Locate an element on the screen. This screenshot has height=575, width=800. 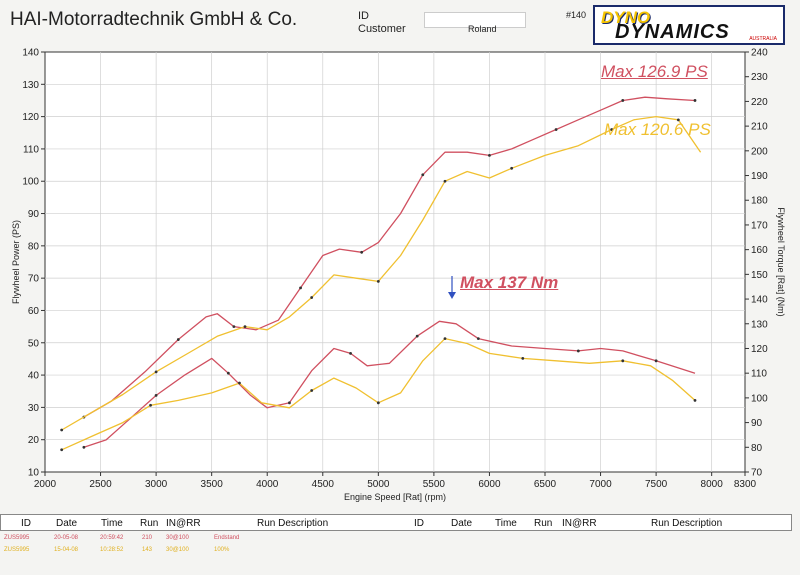
row2-id: ZUS5995 is located at coordinates (17, 550).